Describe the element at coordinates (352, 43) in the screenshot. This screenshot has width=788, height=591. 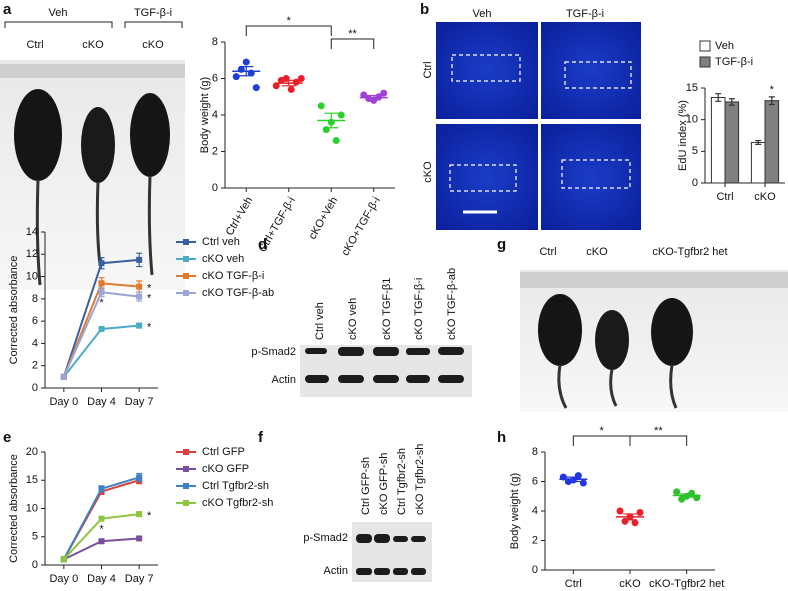
I see `significance-bracket` at that location.